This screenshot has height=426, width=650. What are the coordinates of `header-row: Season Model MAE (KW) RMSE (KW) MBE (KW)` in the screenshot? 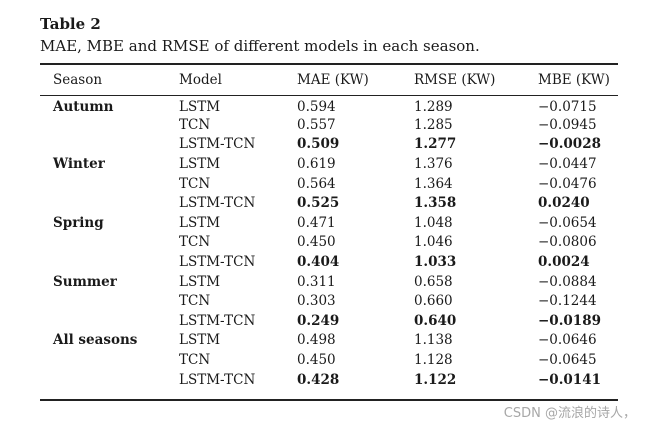 It's located at (329, 79).